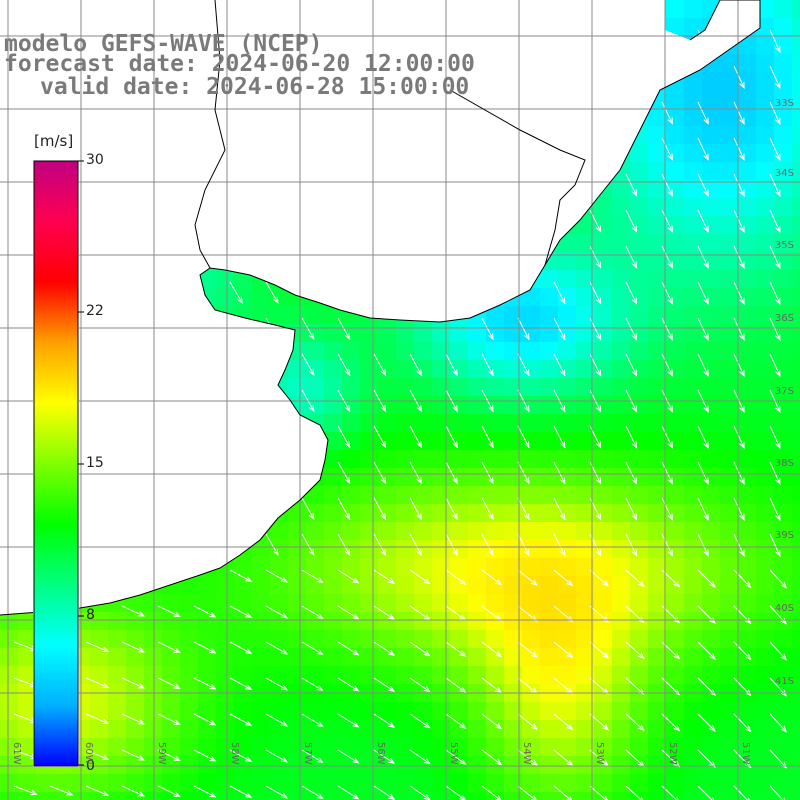 The width and height of the screenshot is (800, 800). I want to click on lat-label: 36S, so click(784, 318).